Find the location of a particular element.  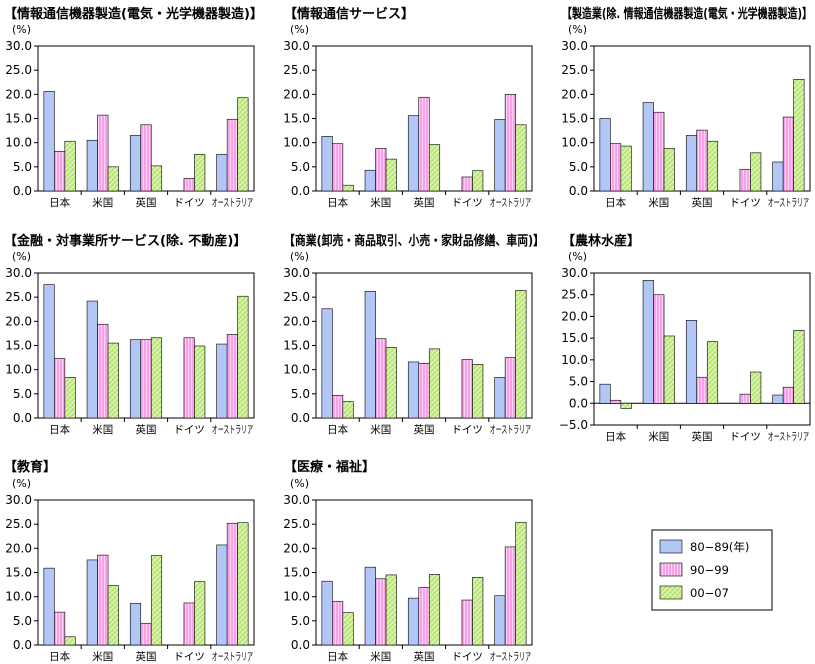

chart-title: 【情報通信機器製造(電気・光学機器製造)】 is located at coordinates (133, 14).